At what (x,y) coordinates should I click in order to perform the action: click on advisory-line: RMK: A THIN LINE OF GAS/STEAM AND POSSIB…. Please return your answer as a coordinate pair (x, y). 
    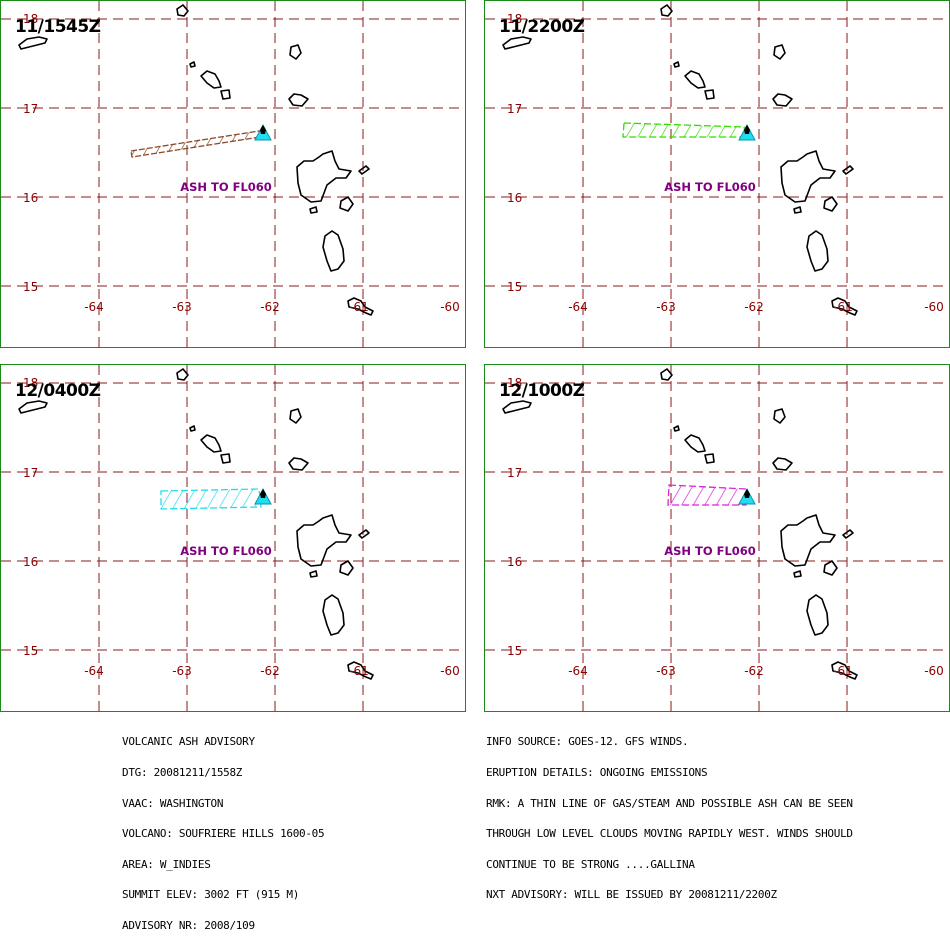
    Looking at the image, I should click on (669, 803).